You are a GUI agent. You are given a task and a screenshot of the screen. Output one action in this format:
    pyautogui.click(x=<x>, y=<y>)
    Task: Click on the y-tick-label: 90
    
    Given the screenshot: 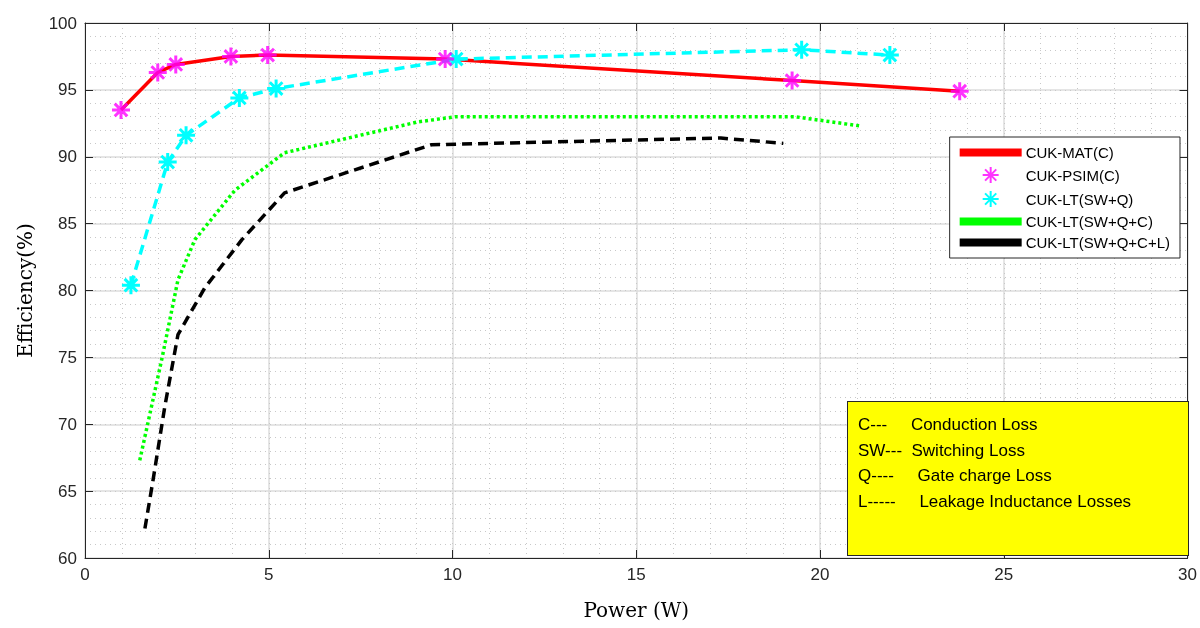 What is the action you would take?
    pyautogui.click(x=67, y=157)
    